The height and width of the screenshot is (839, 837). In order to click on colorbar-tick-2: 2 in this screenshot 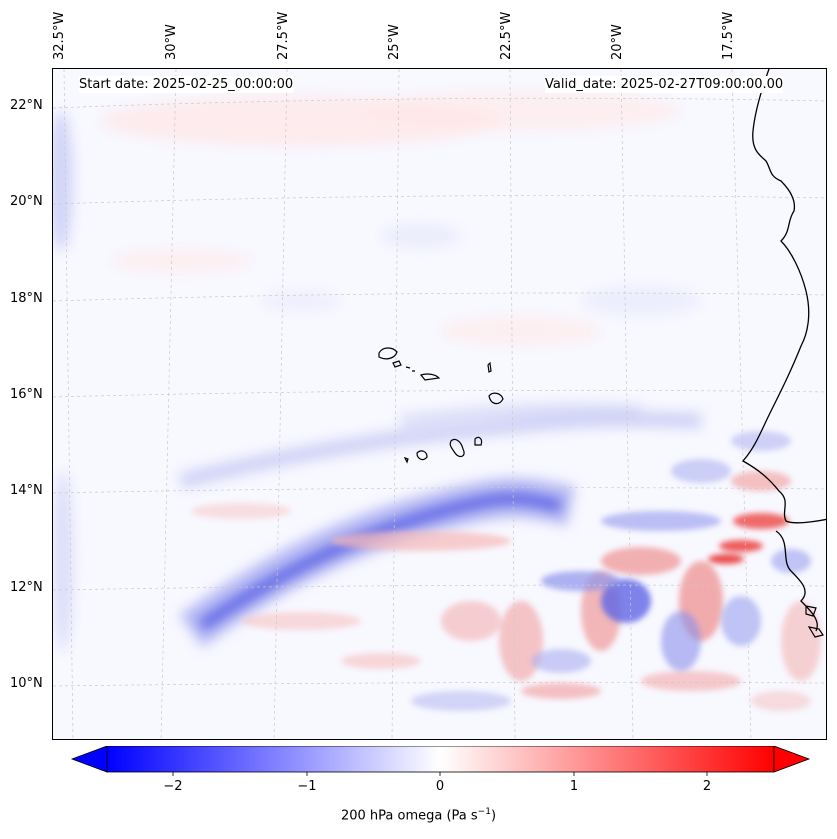, I will do `click(707, 786)`.